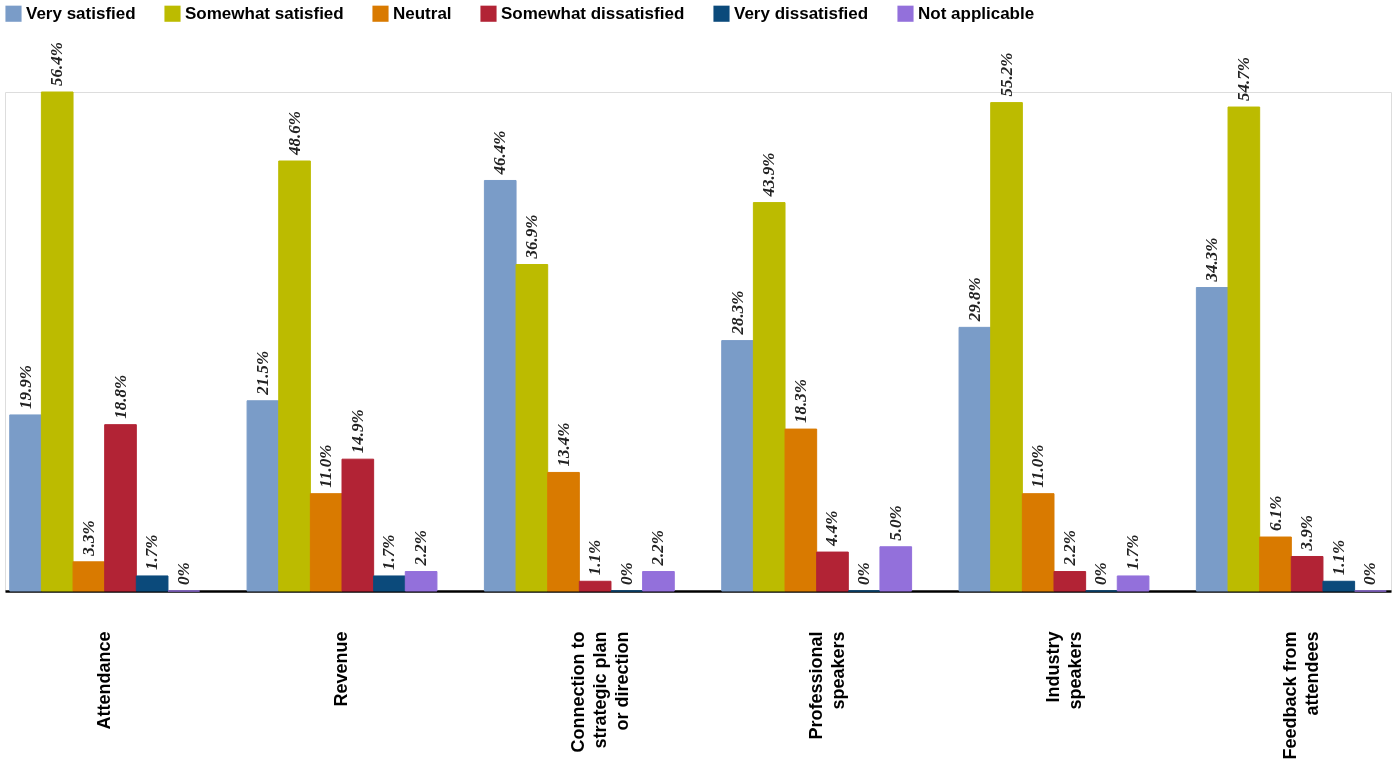 The height and width of the screenshot is (765, 1396). What do you see at coordinates (1006, 74) in the screenshot?
I see `data-label: 55.2%` at bounding box center [1006, 74].